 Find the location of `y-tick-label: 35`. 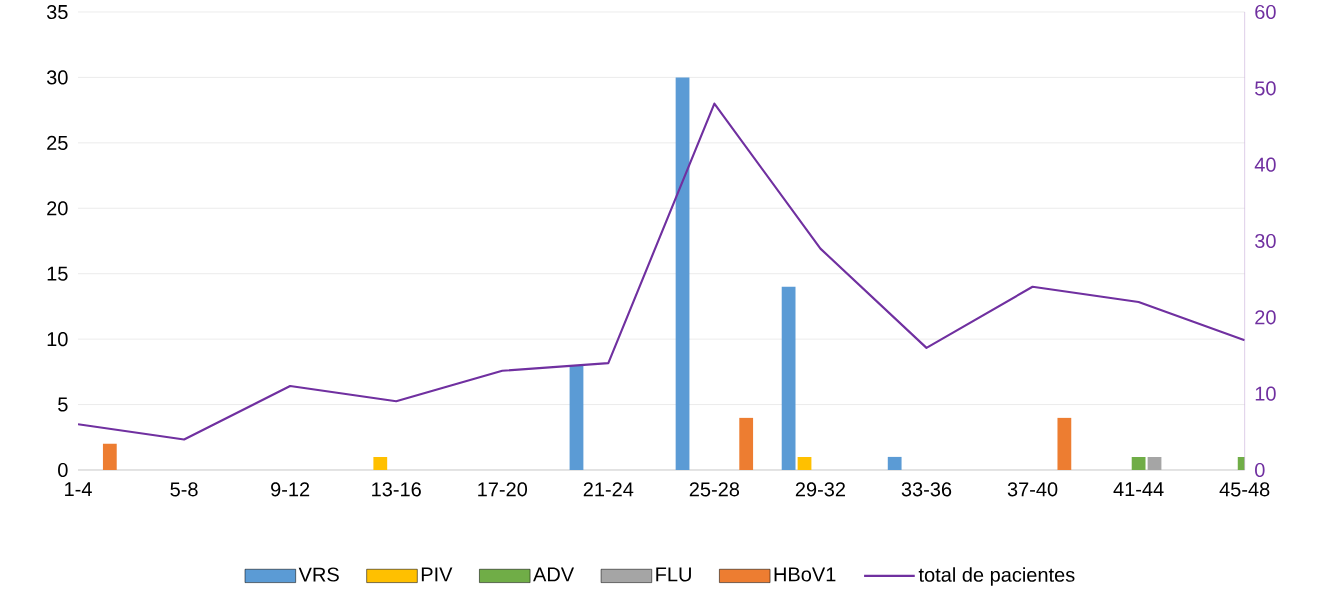

y-tick-label: 35 is located at coordinates (57, 12).